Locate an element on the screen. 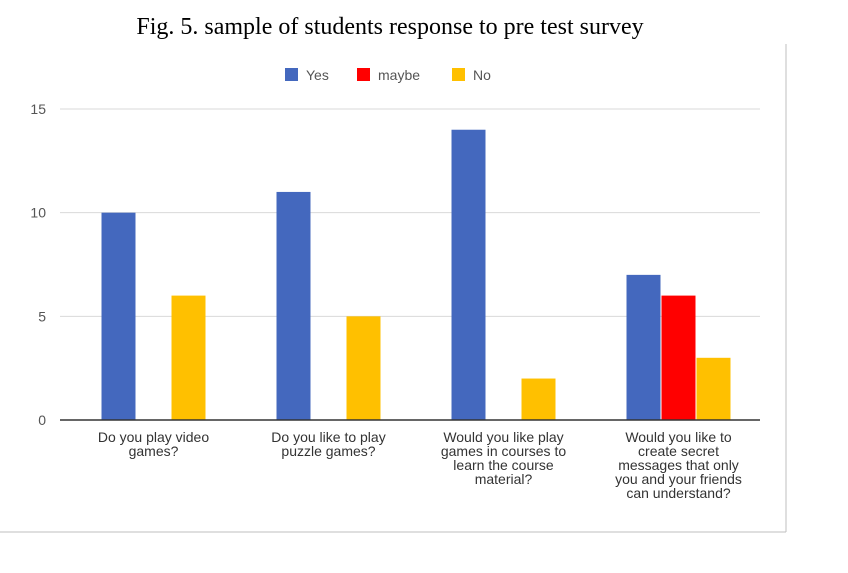 Image resolution: width=848 pixels, height=573 pixels. y-tick-label: 10 is located at coordinates (38, 213).